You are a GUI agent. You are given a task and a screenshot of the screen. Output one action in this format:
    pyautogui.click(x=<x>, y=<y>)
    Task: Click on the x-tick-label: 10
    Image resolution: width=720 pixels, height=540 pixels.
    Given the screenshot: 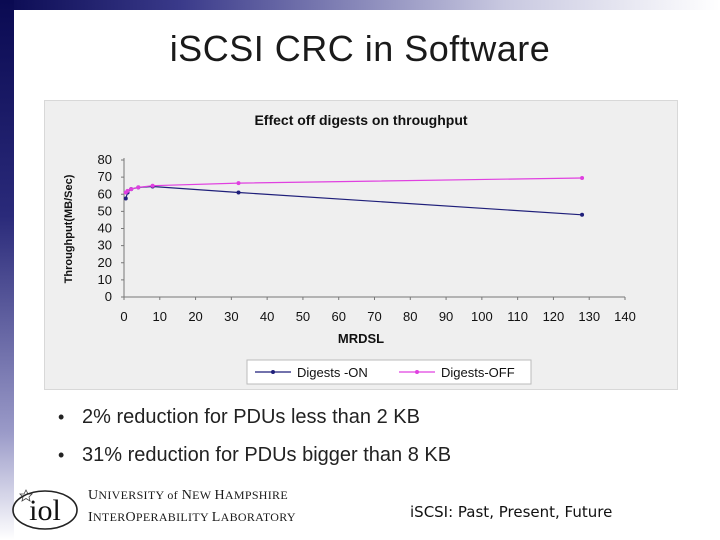 What is the action you would take?
    pyautogui.click(x=160, y=316)
    